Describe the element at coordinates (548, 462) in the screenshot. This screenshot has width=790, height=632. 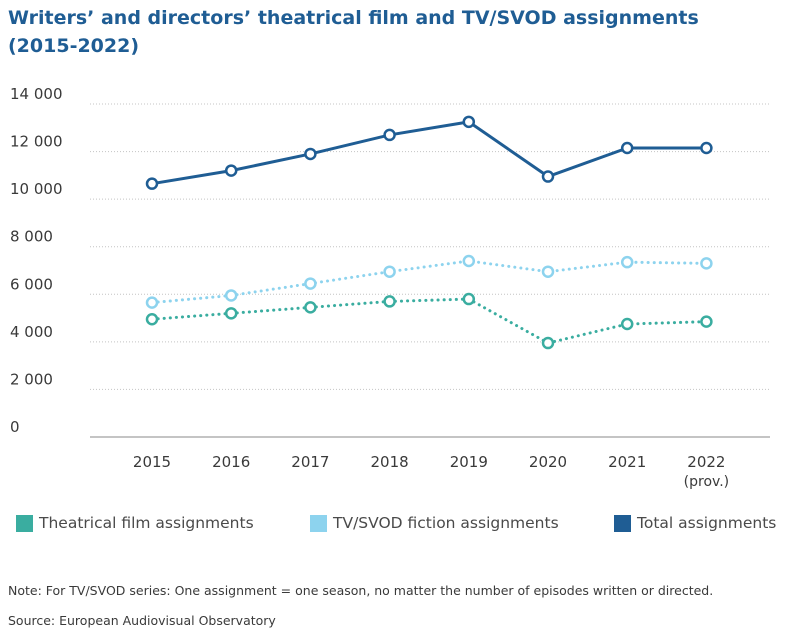
I see `x-tick-label: 2020` at that location.